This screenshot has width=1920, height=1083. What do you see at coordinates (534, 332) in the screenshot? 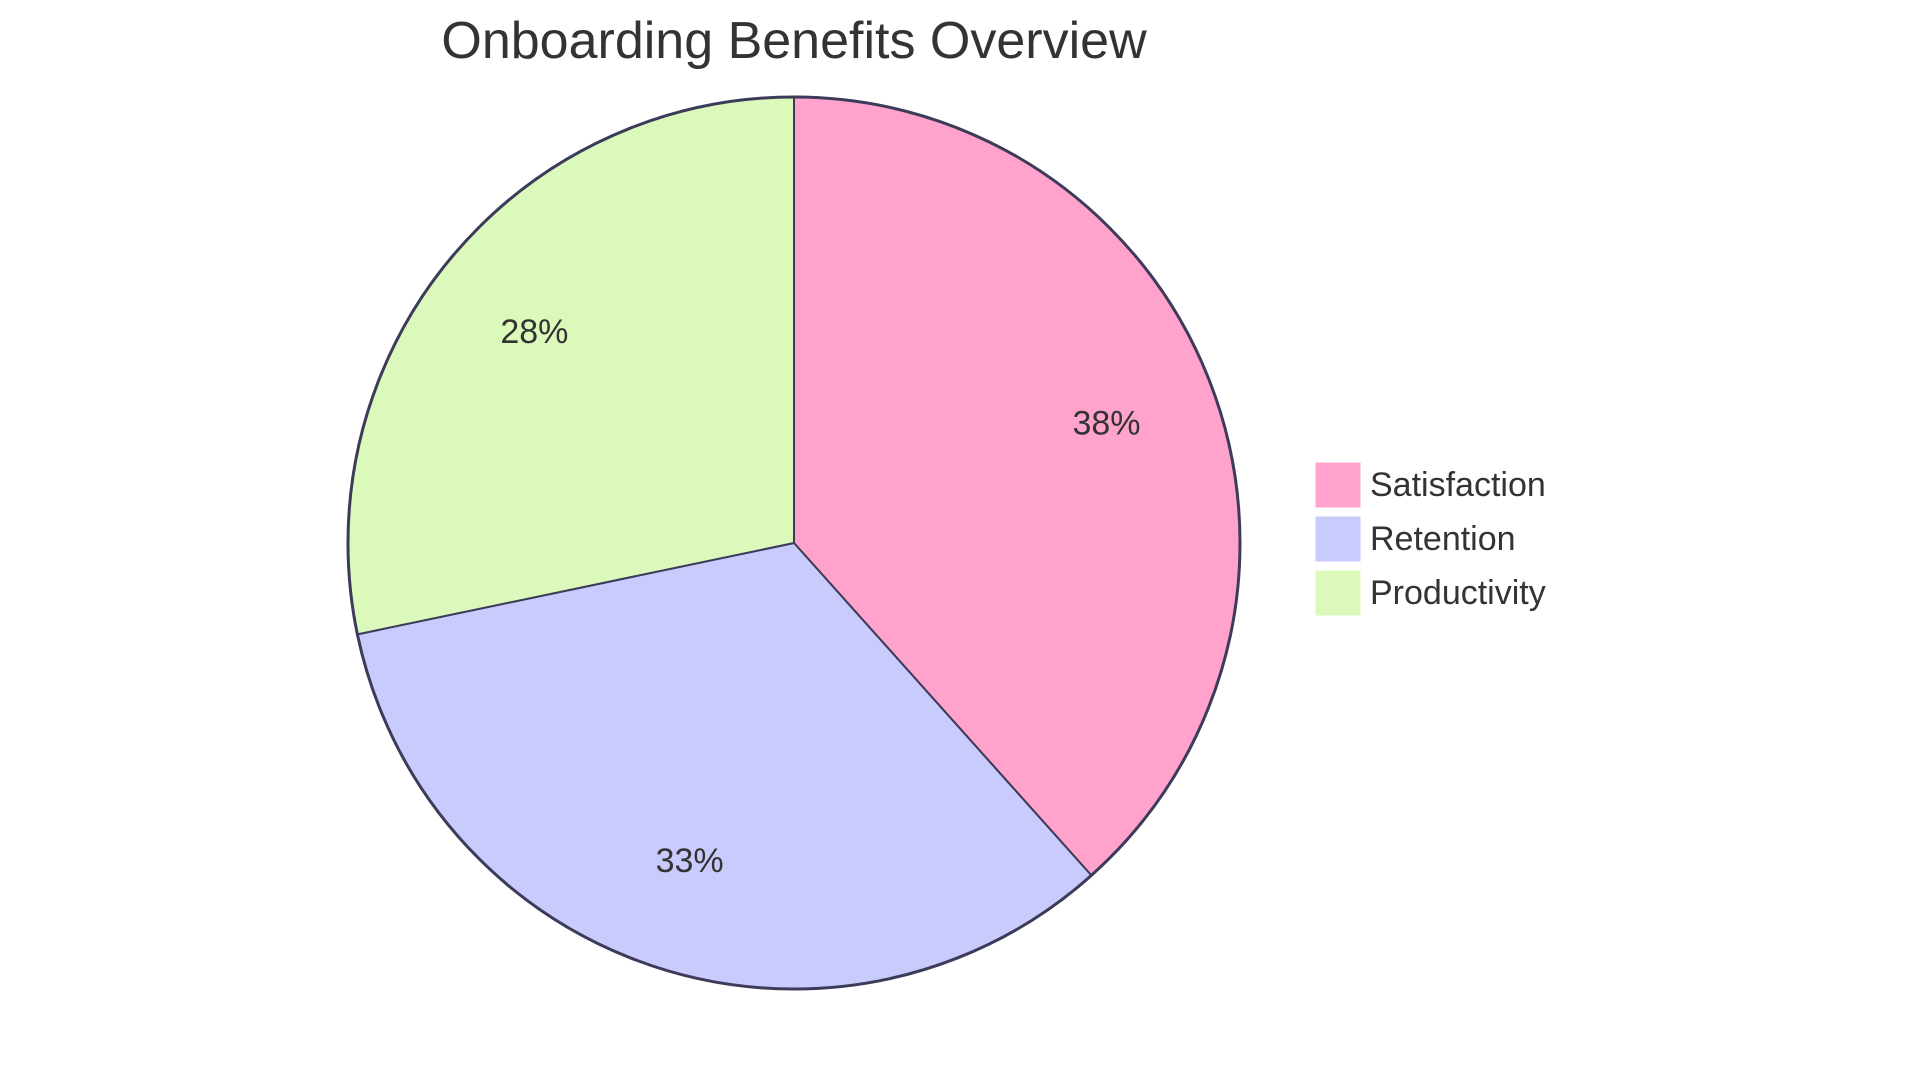
I see `slice-label-productivity: 28%` at bounding box center [534, 332].